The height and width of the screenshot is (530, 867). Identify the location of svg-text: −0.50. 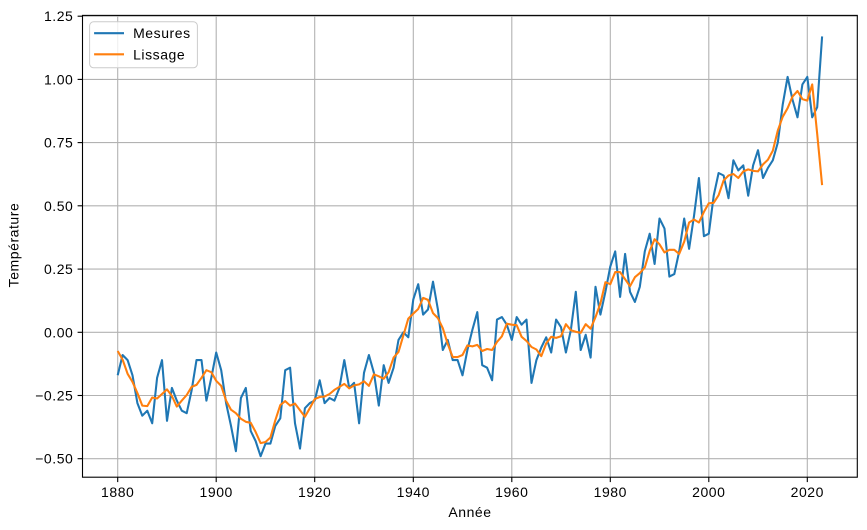
(54, 459).